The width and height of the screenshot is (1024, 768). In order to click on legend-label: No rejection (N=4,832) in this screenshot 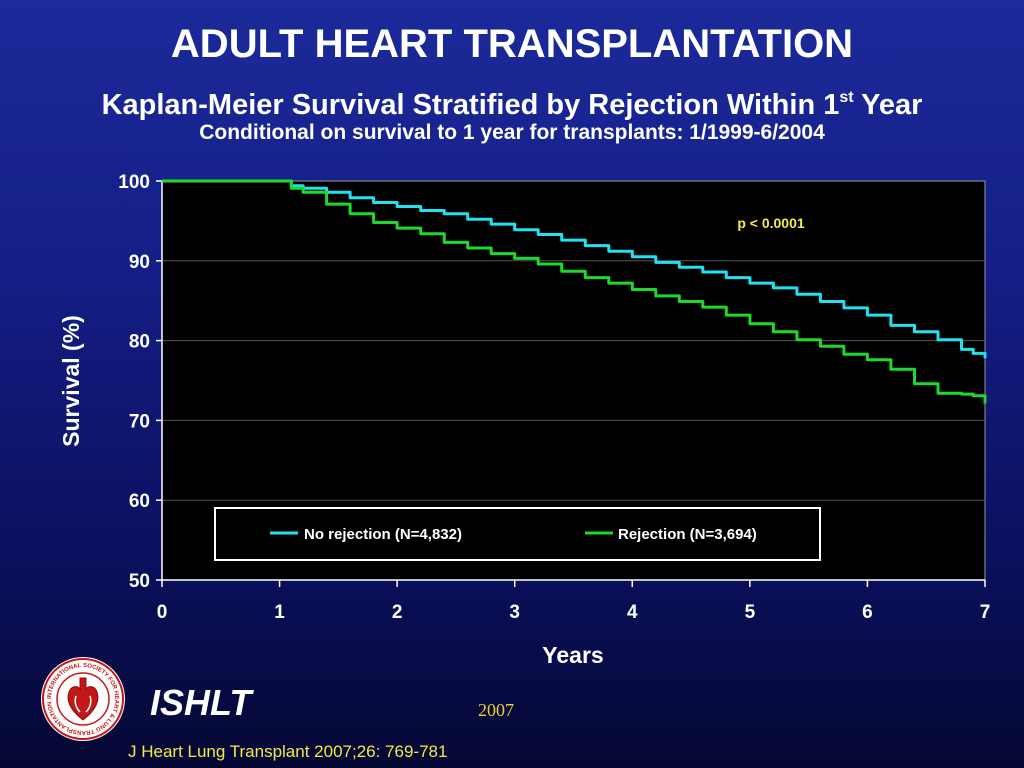, I will do `click(383, 534)`.